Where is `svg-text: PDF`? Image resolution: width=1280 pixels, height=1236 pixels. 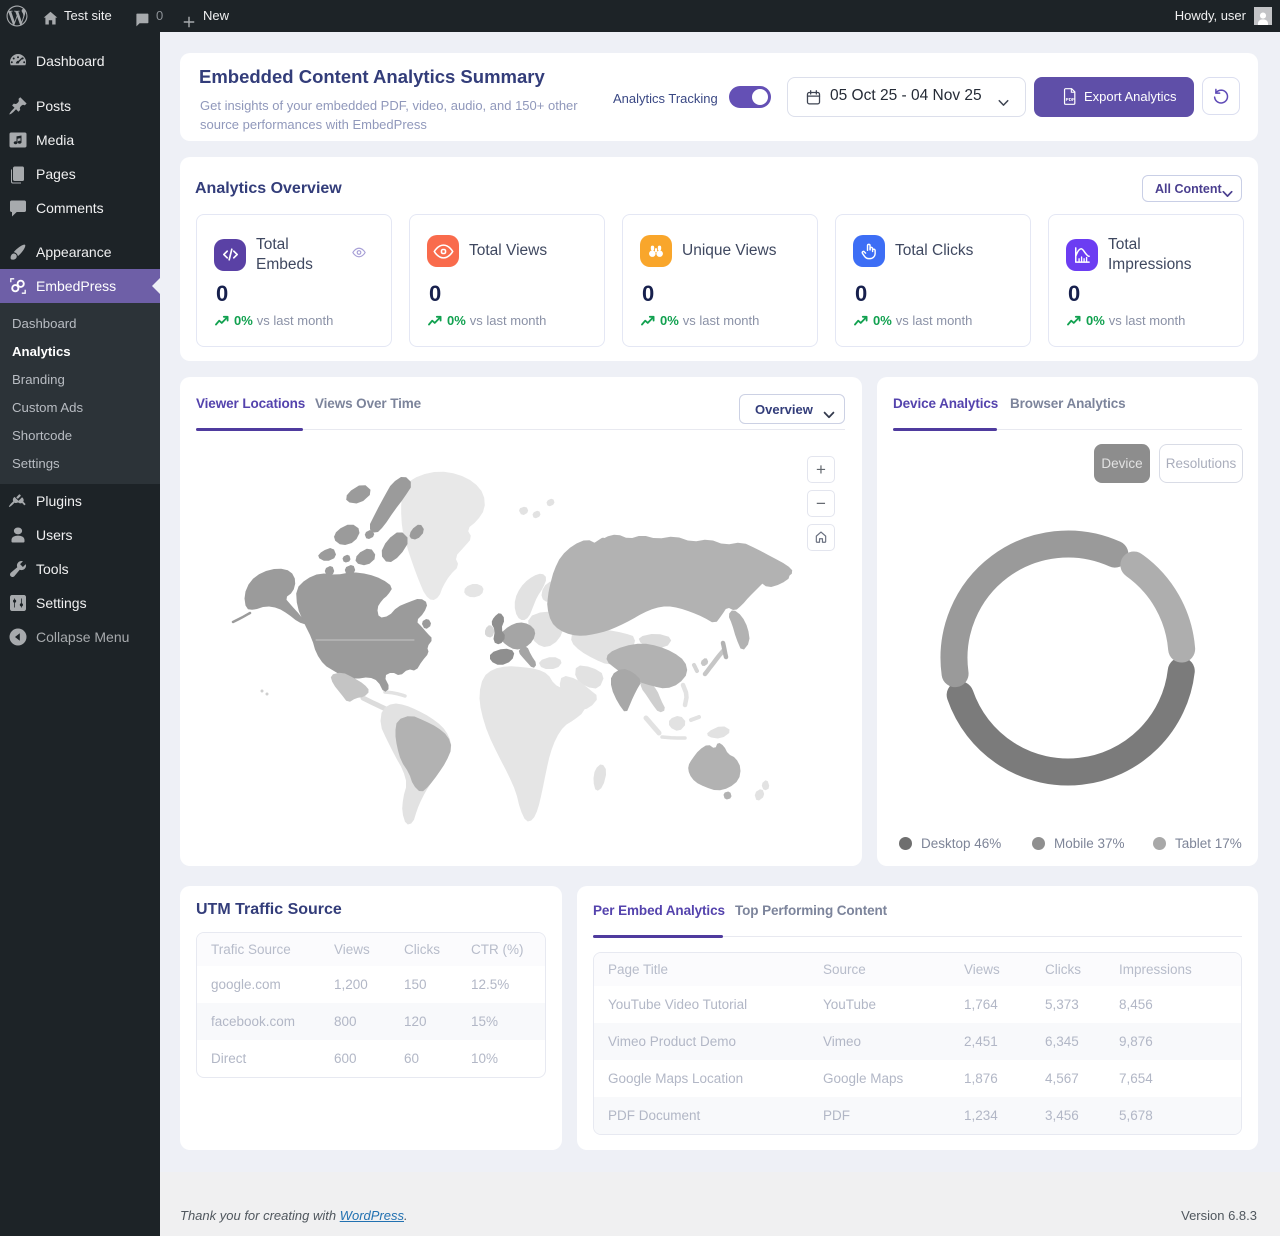 svg-text: PDF is located at coordinates (1070, 99).